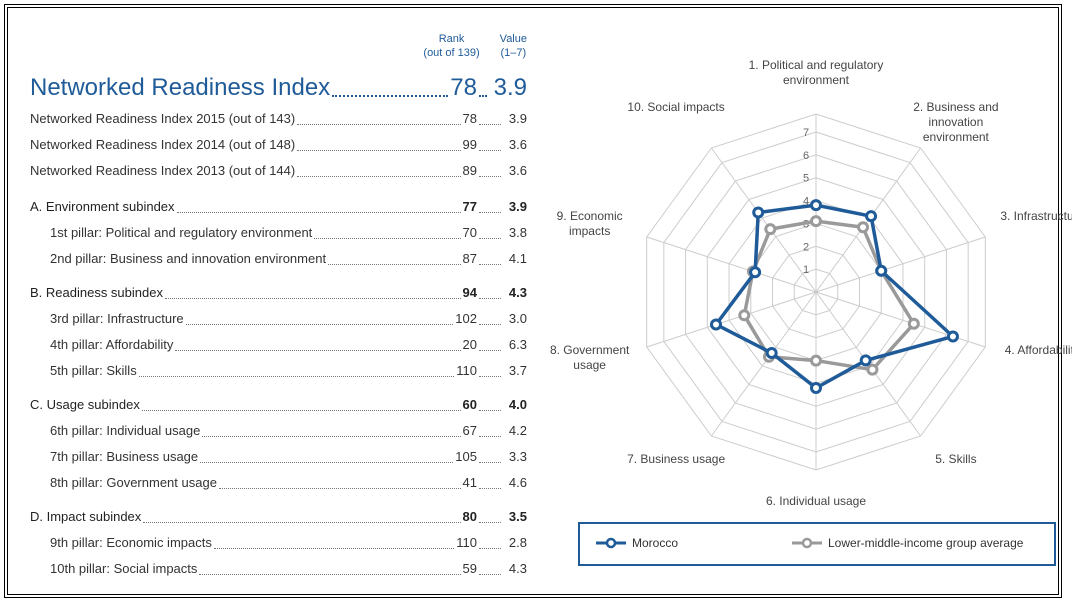 Image resolution: width=1072 pixels, height=602 pixels. I want to click on value-header: Value, so click(513, 39).